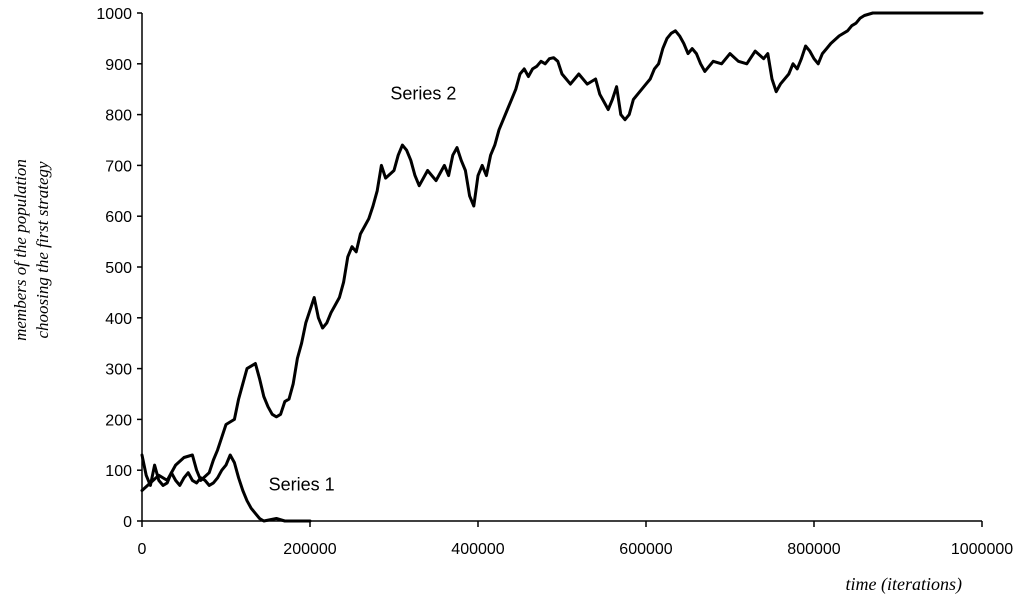 The width and height of the screenshot is (1024, 602). What do you see at coordinates (118, 319) in the screenshot?
I see `y-tick-label: 400` at bounding box center [118, 319].